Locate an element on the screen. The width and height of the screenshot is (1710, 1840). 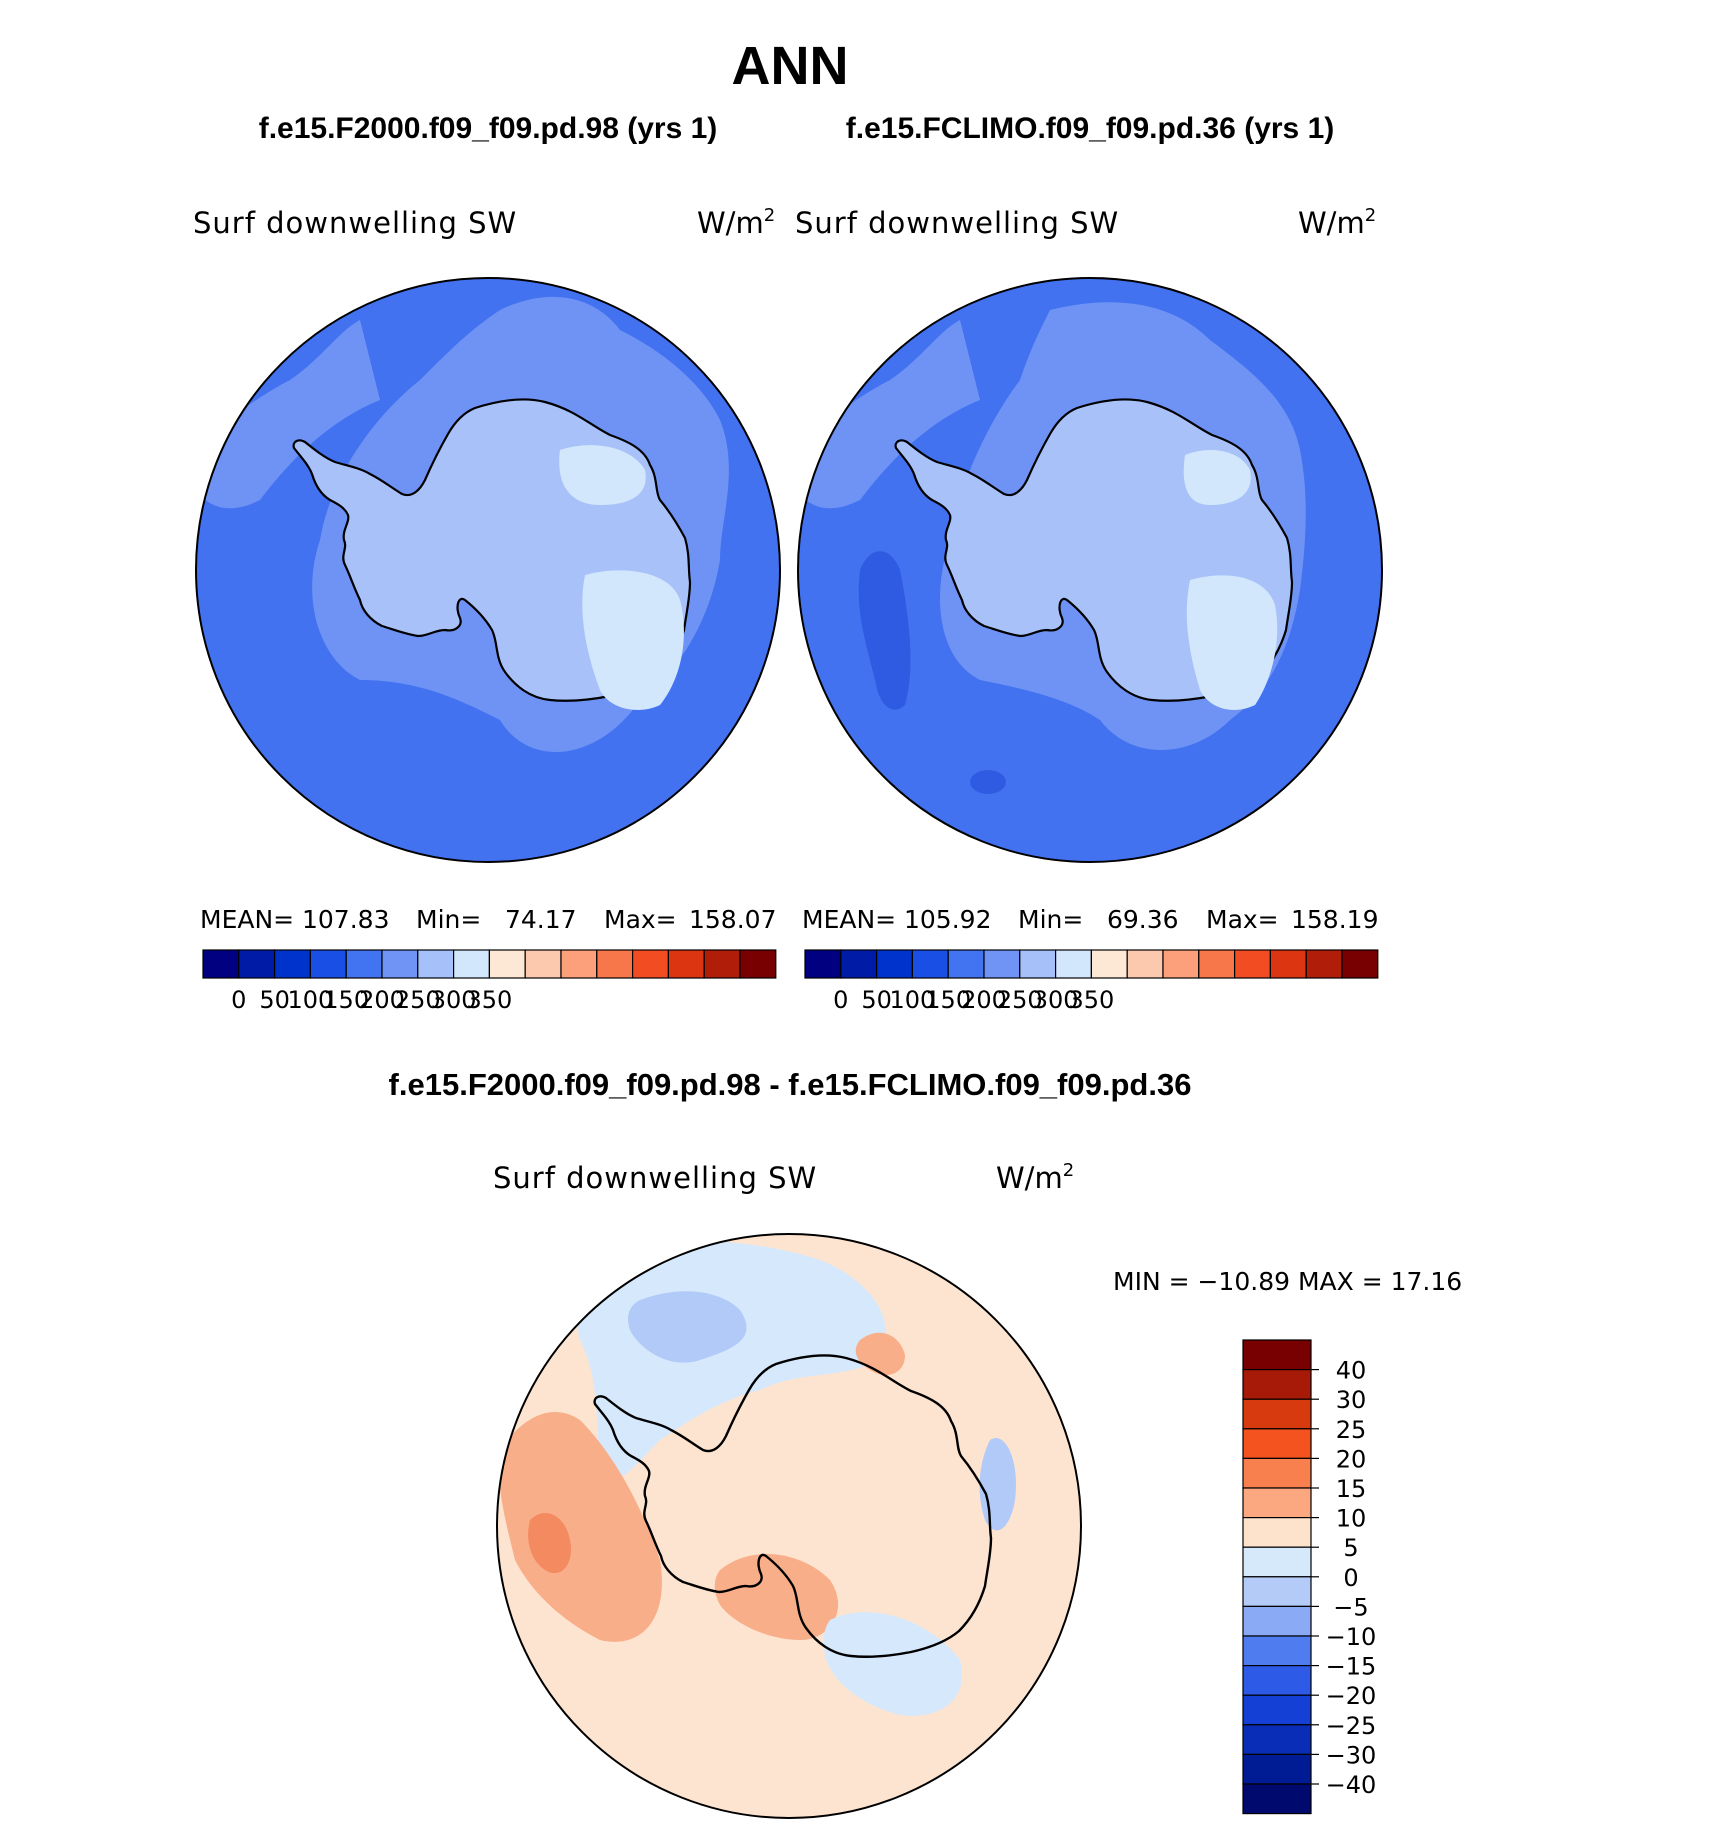
right-low-patch is located at coordinates (884, 630).